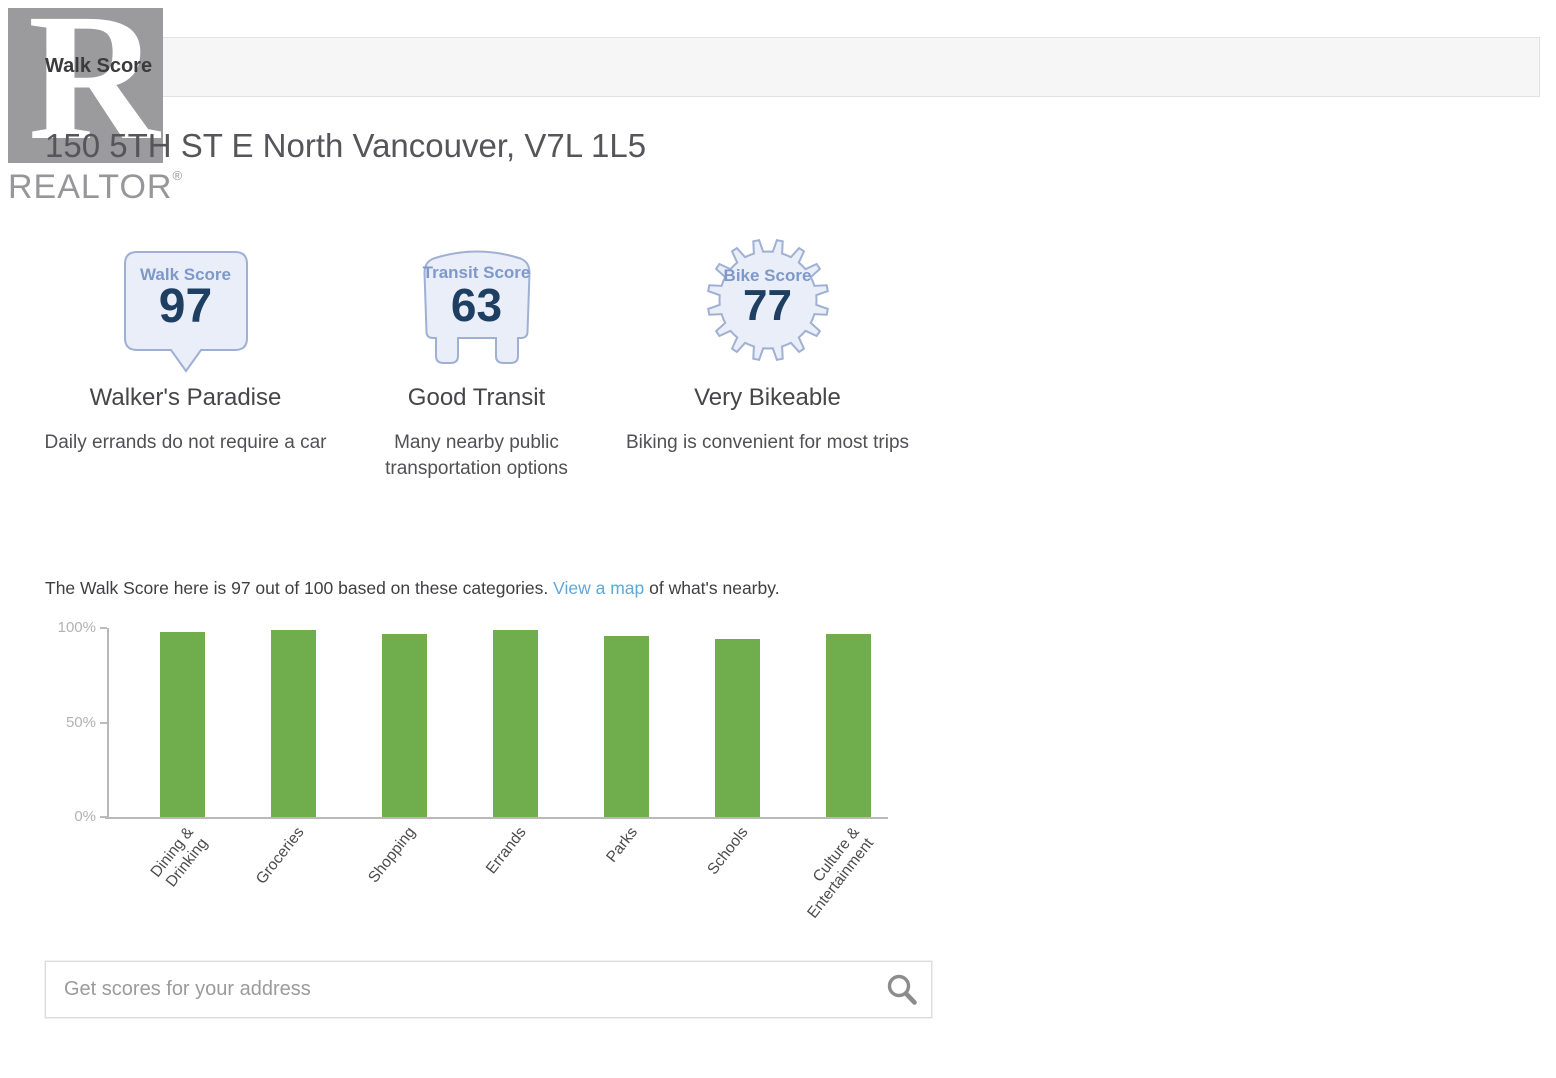 The width and height of the screenshot is (1556, 1078). What do you see at coordinates (76, 627) in the screenshot?
I see `y-tick-label: 100%` at bounding box center [76, 627].